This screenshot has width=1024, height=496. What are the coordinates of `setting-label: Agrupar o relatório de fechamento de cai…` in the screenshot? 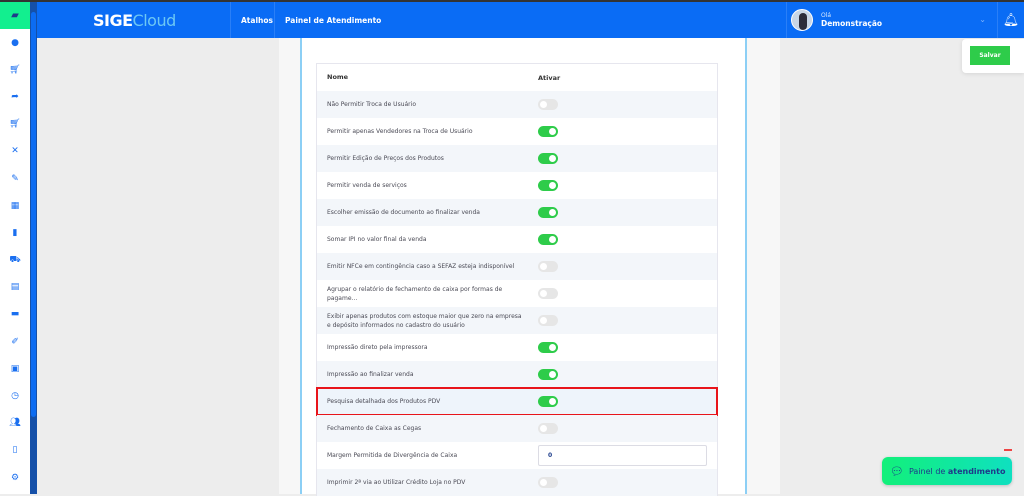 It's located at (415, 293).